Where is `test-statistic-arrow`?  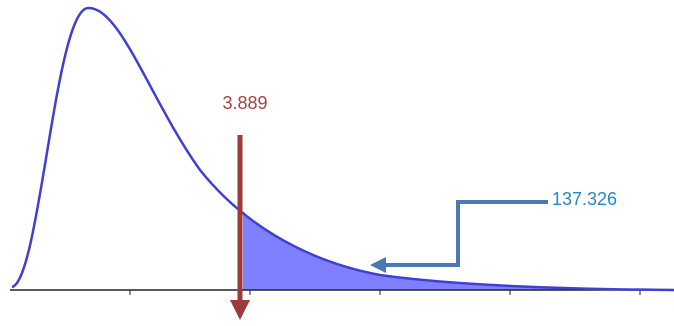
test-statistic-arrow is located at coordinates (459, 236).